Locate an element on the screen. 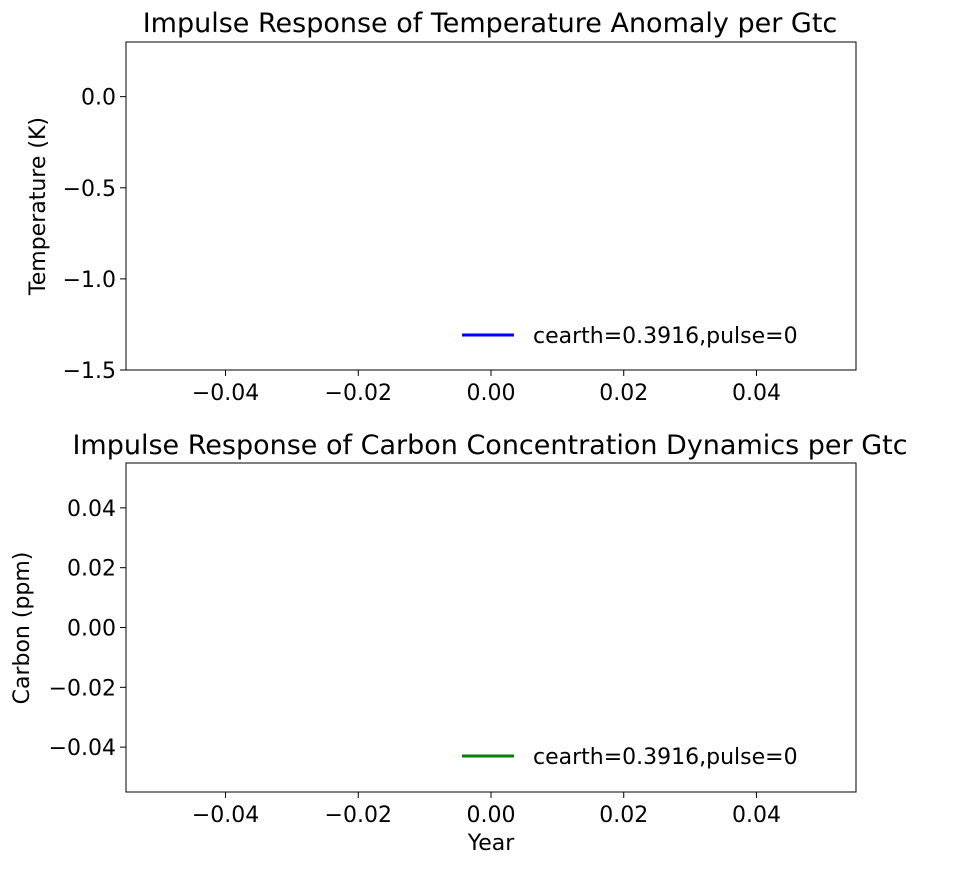 This screenshot has width=965, height=870. y-tick-label: −0.02 is located at coordinates (82, 688).